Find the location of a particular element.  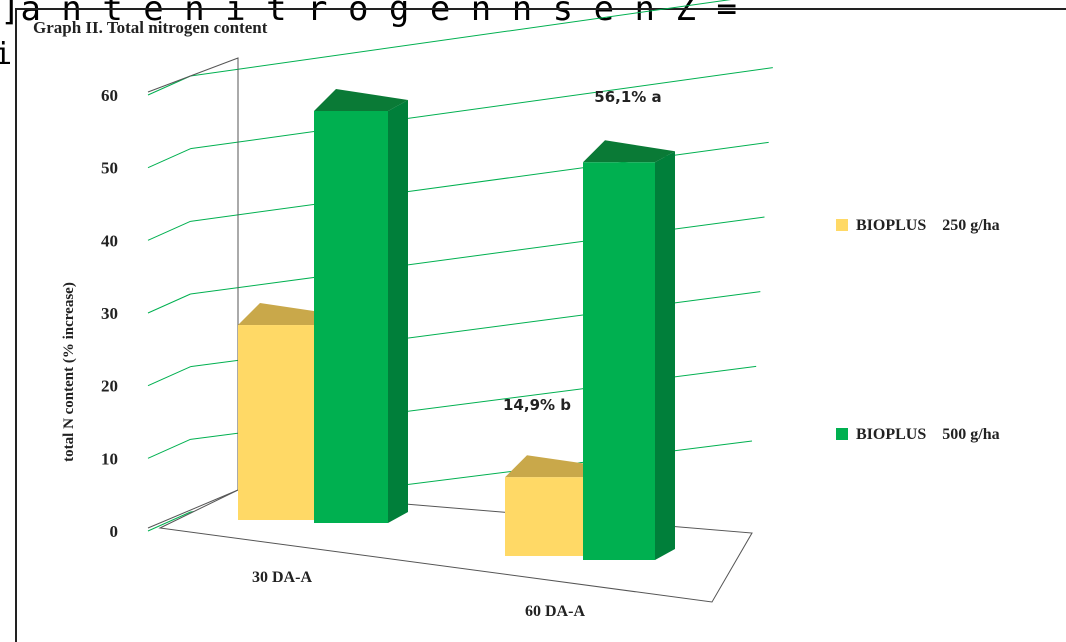

y-tick-label: 50 is located at coordinates (109, 168).